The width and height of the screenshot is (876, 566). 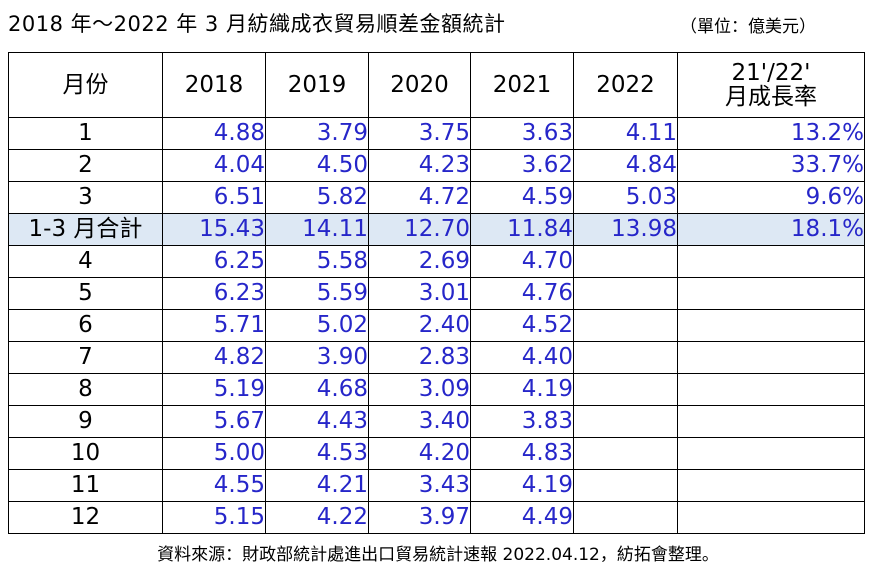 What do you see at coordinates (85, 357) in the screenshot?
I see `cell-month: 7` at bounding box center [85, 357].